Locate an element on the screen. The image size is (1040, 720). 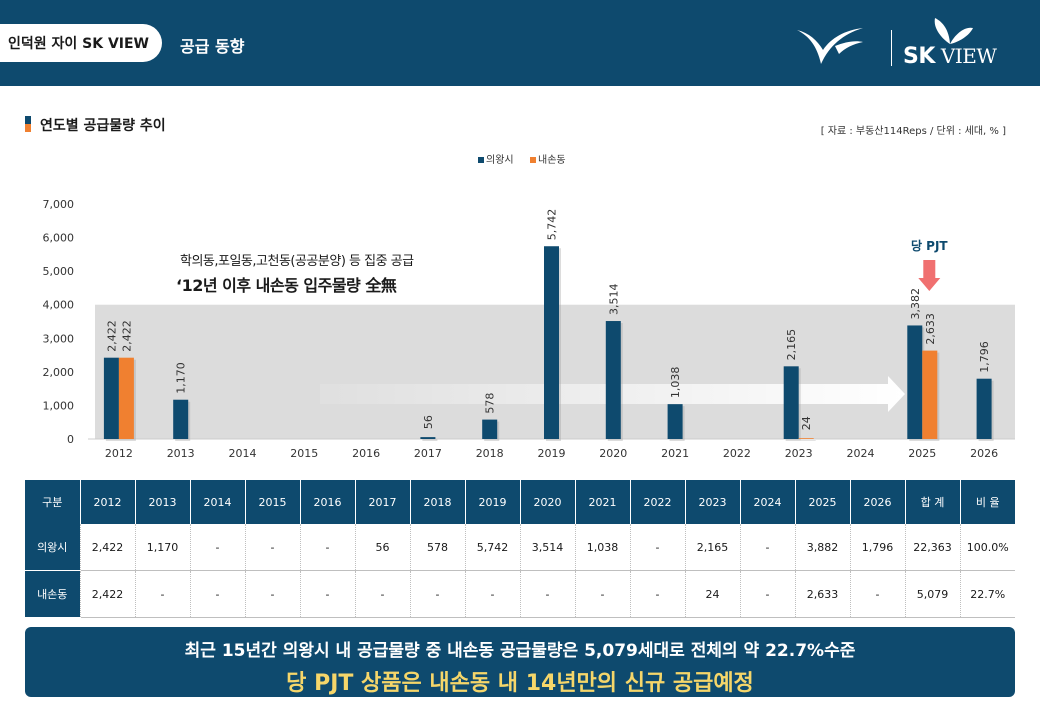
table-header-cell: 2020 is located at coordinates (547, 502).